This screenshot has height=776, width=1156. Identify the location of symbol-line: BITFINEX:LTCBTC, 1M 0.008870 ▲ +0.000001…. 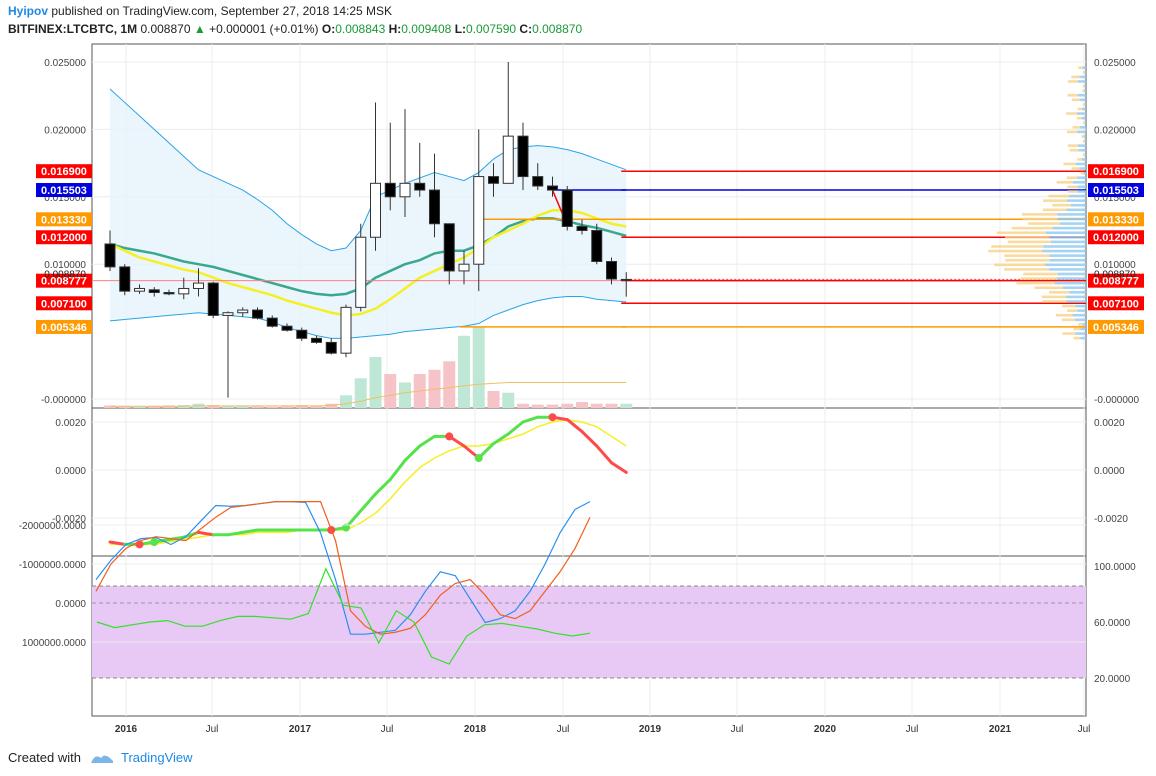
(295, 29).